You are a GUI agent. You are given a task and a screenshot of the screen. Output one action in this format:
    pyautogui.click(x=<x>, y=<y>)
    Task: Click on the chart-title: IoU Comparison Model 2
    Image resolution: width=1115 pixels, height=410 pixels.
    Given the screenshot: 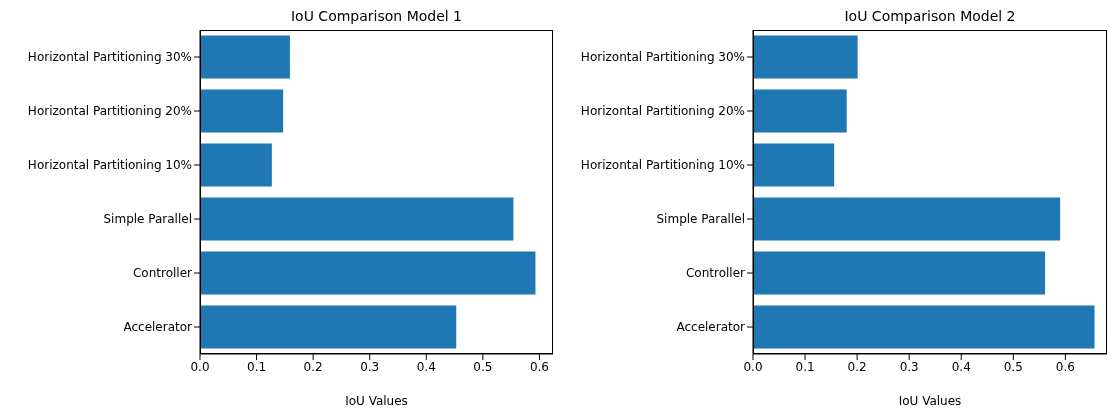 What is the action you would take?
    pyautogui.click(x=930, y=16)
    